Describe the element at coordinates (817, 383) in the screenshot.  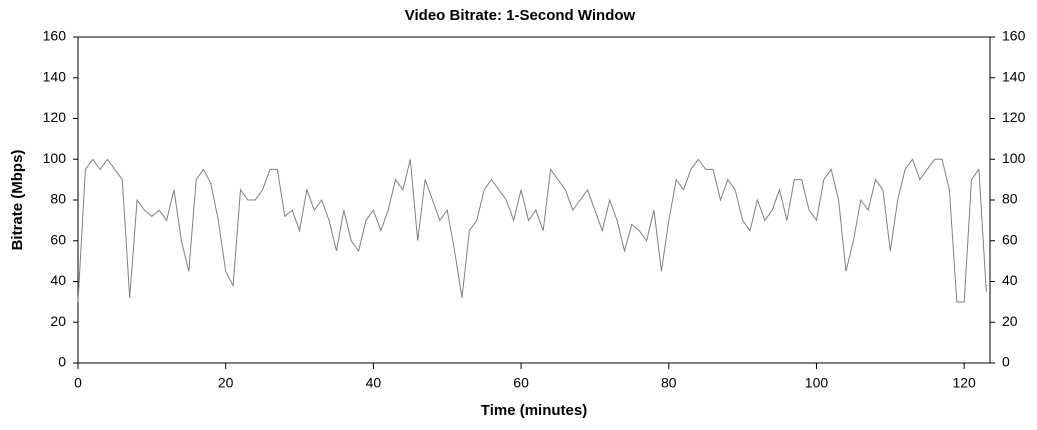
I see `x-tick-label: 100` at that location.